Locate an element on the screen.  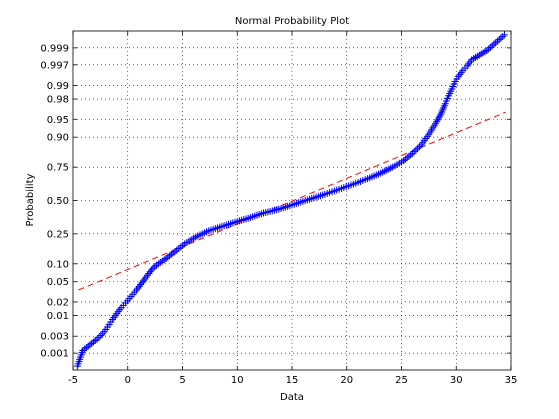
y-tick-label: 0.98 is located at coordinates (58, 100).